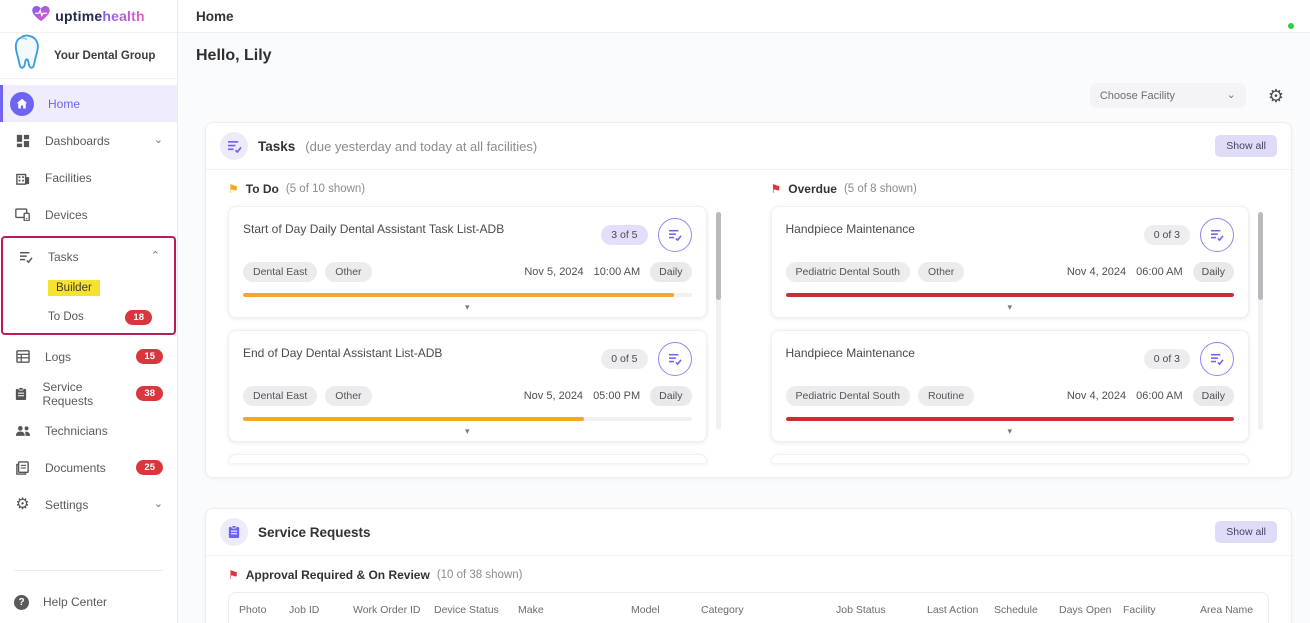 This screenshot has height=623, width=1310. I want to click on todo-count: (5 of 10 shown), so click(325, 189).